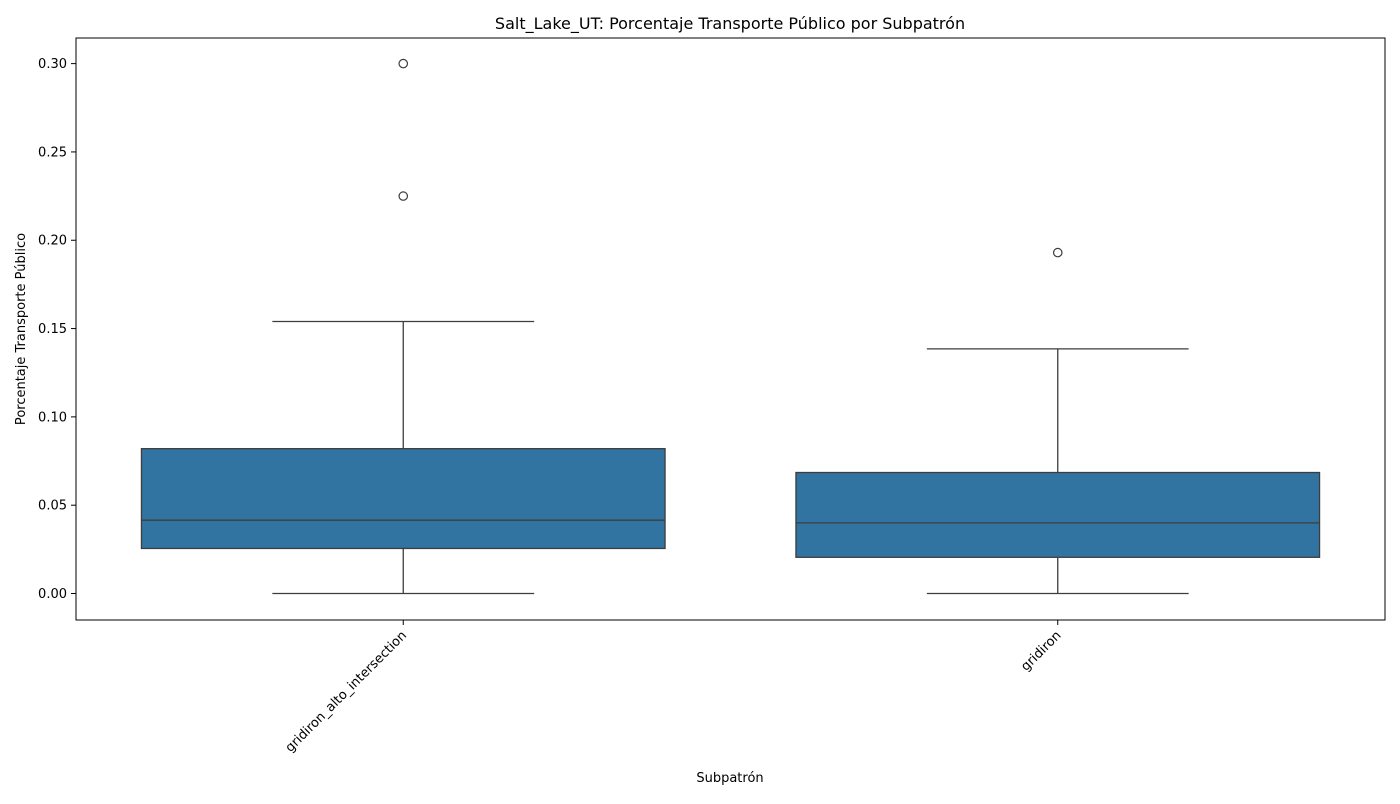 Image resolution: width=1400 pixels, height=804 pixels. What do you see at coordinates (729, 778) in the screenshot?
I see `x-axis-label: Subpatrón` at bounding box center [729, 778].